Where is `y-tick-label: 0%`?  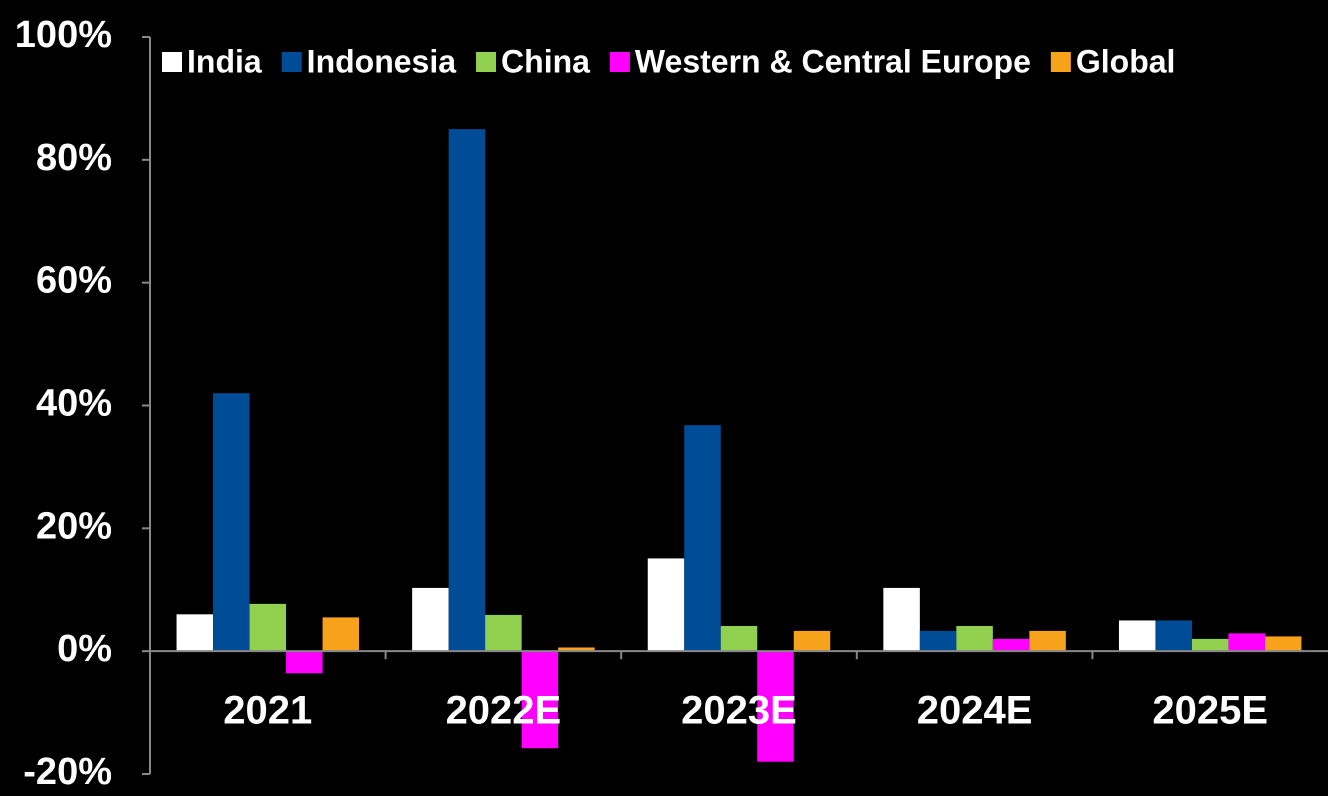 y-tick-label: 0% is located at coordinates (84, 649).